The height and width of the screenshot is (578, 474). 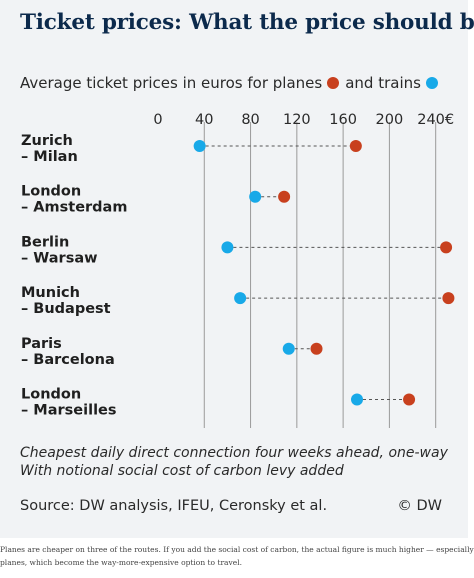 What do you see at coordinates (383, 83) in the screenshot?
I see `subtitle-text-trains: and trains` at bounding box center [383, 83].